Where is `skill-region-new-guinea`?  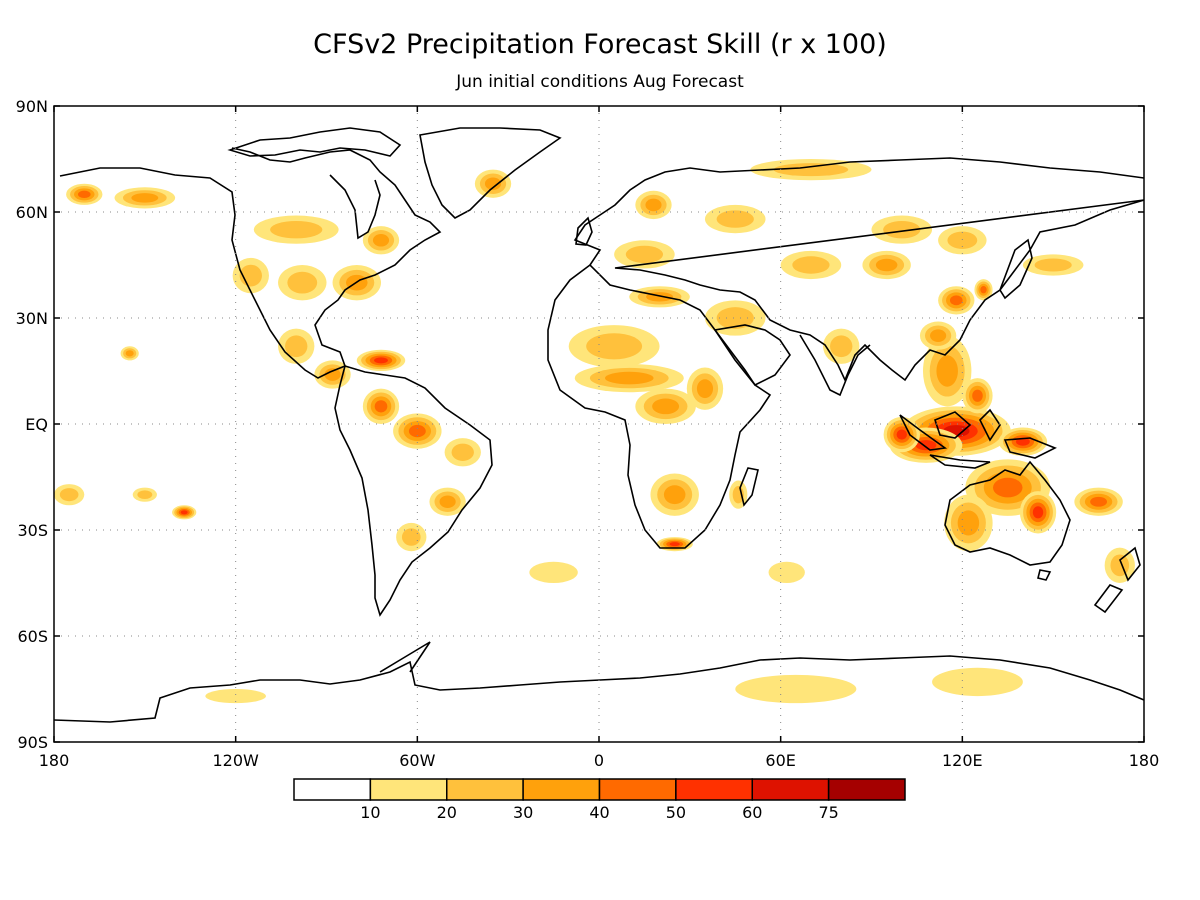 skill-region-new-guinea is located at coordinates (1023, 441).